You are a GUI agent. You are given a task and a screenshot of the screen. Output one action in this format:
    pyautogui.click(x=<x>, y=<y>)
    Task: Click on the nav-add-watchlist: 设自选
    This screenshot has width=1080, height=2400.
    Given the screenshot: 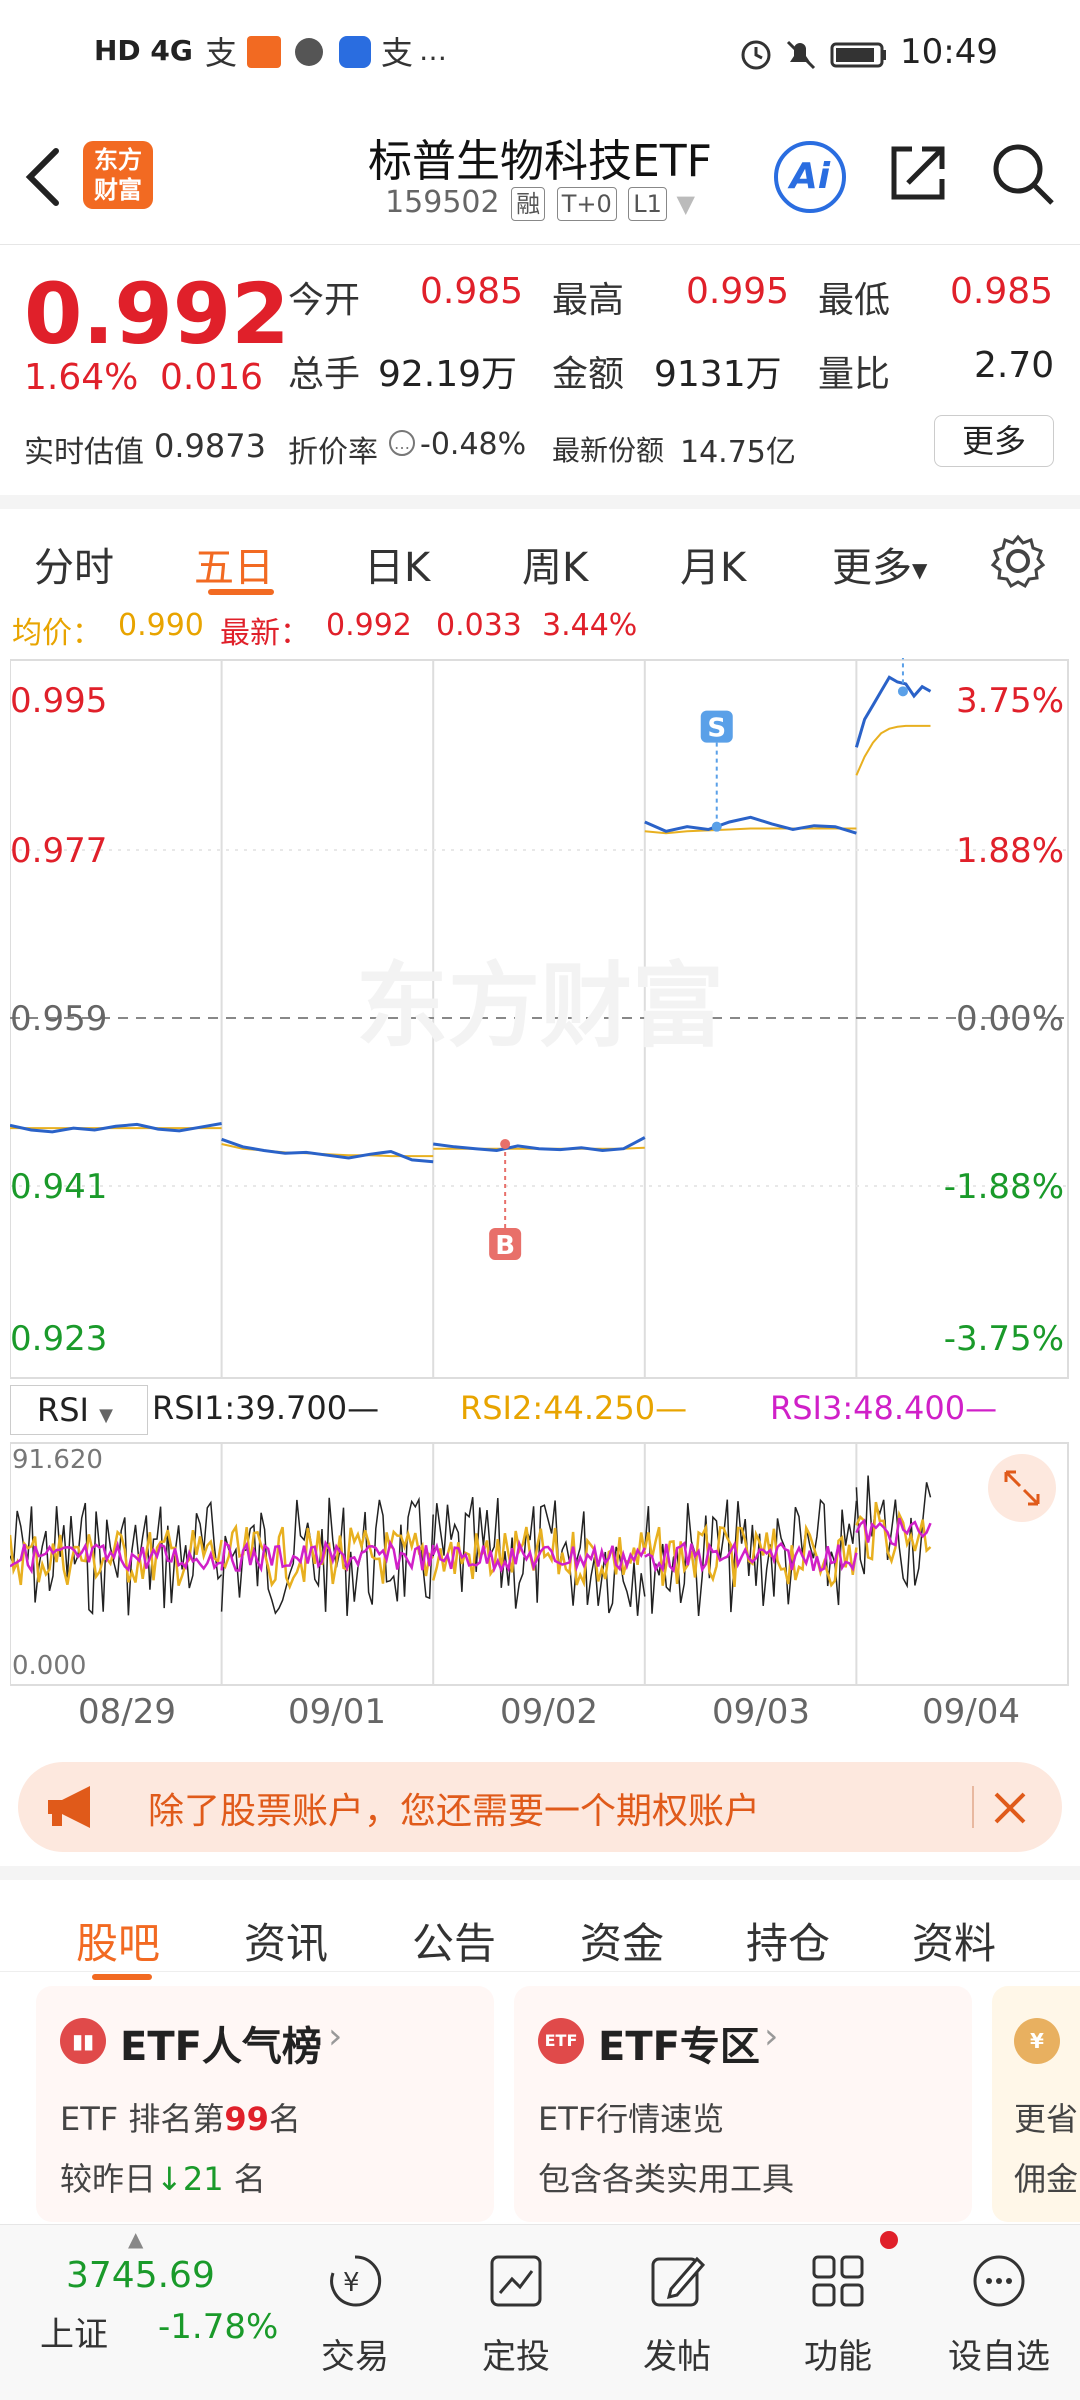 What is the action you would take?
    pyautogui.click(x=999, y=2312)
    